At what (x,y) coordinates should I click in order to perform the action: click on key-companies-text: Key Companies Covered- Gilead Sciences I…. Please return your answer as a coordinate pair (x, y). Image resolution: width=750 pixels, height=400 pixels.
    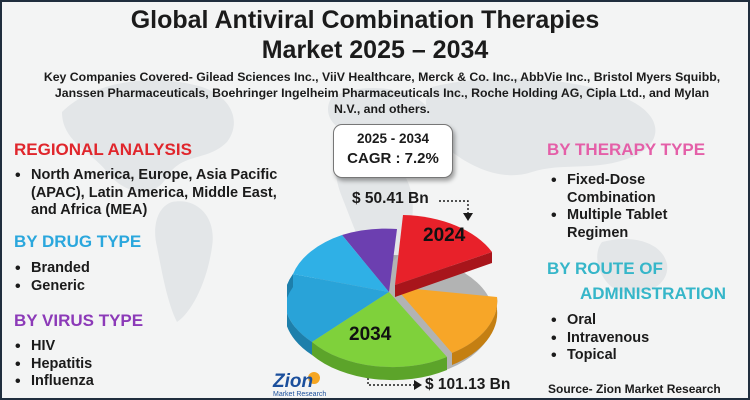
    Looking at the image, I should click on (382, 93).